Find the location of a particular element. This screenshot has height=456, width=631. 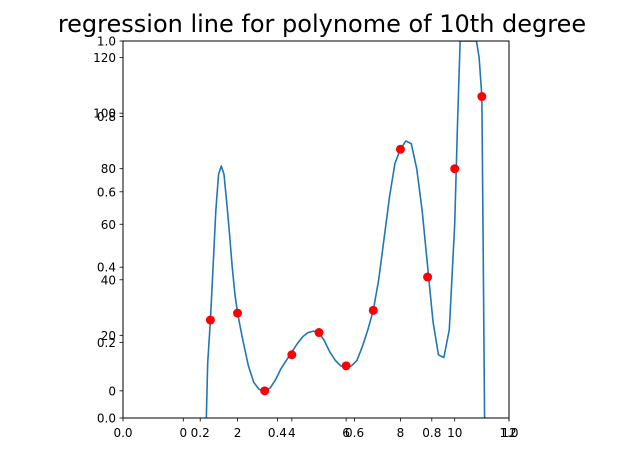

outer-x-tick-label: 0.0 is located at coordinates (122, 433).